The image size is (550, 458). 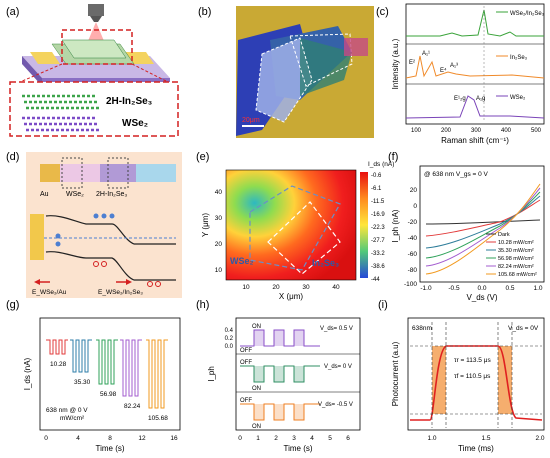 I want to click on panel-a-label: (a), so click(x=12, y=12).